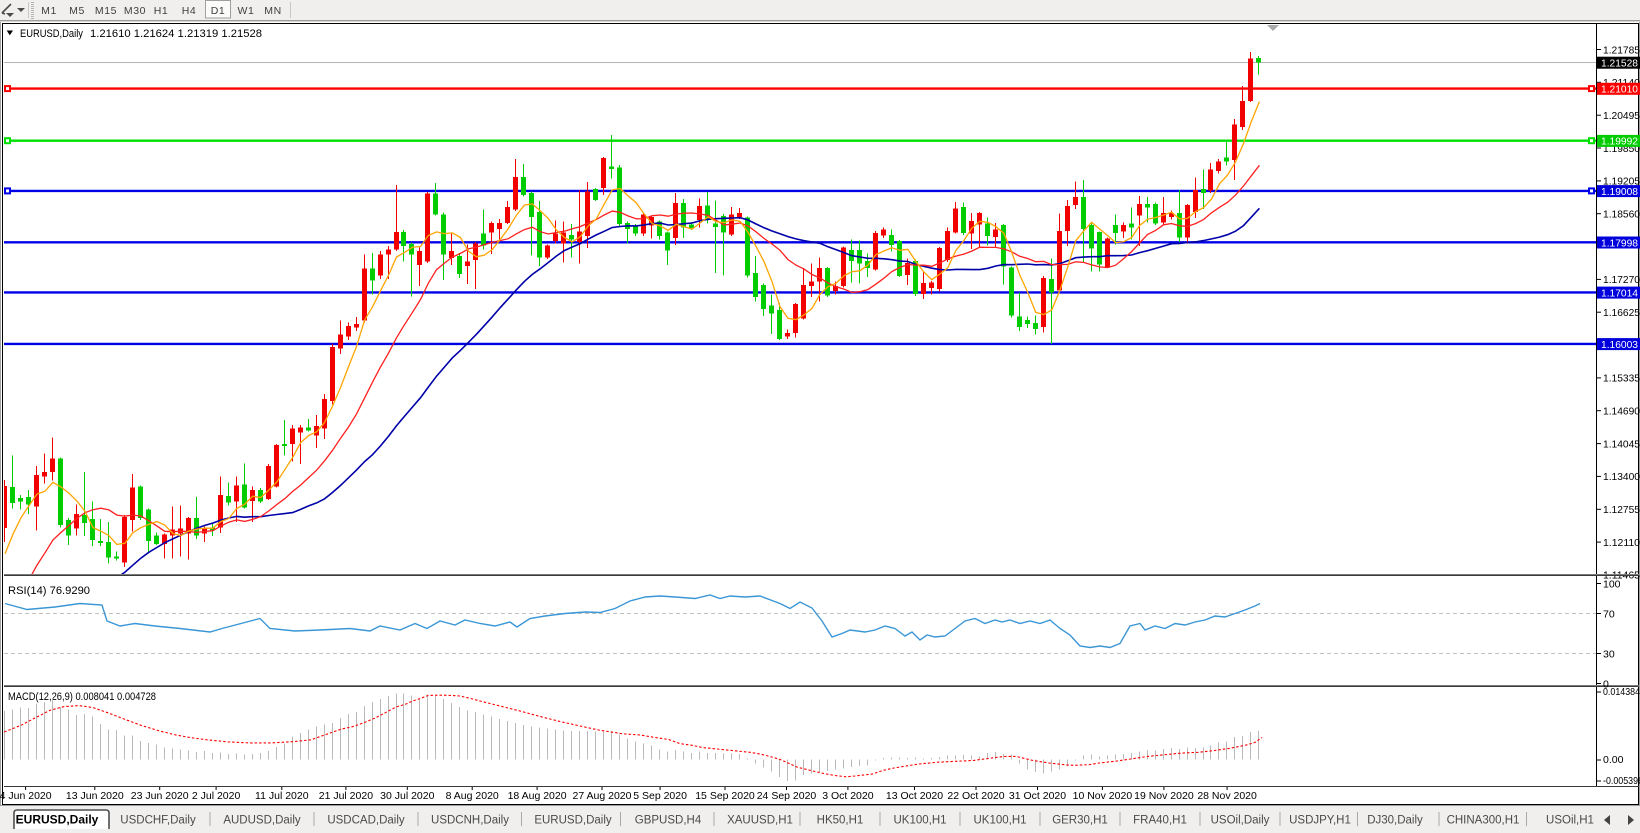 This screenshot has height=833, width=1640. What do you see at coordinates (975, 796) in the screenshot?
I see `svg-text: 22 Oct 2020` at bounding box center [975, 796].